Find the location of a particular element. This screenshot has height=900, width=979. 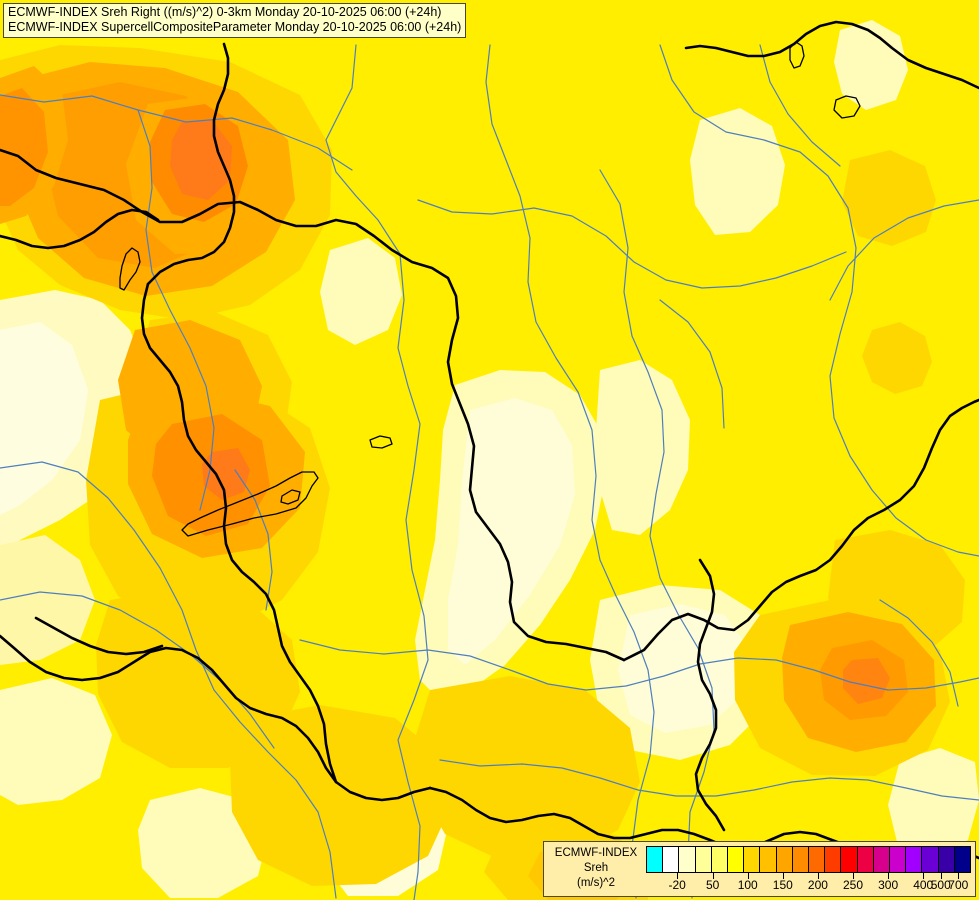

contour-band-low-central-east is located at coordinates (643, 447).